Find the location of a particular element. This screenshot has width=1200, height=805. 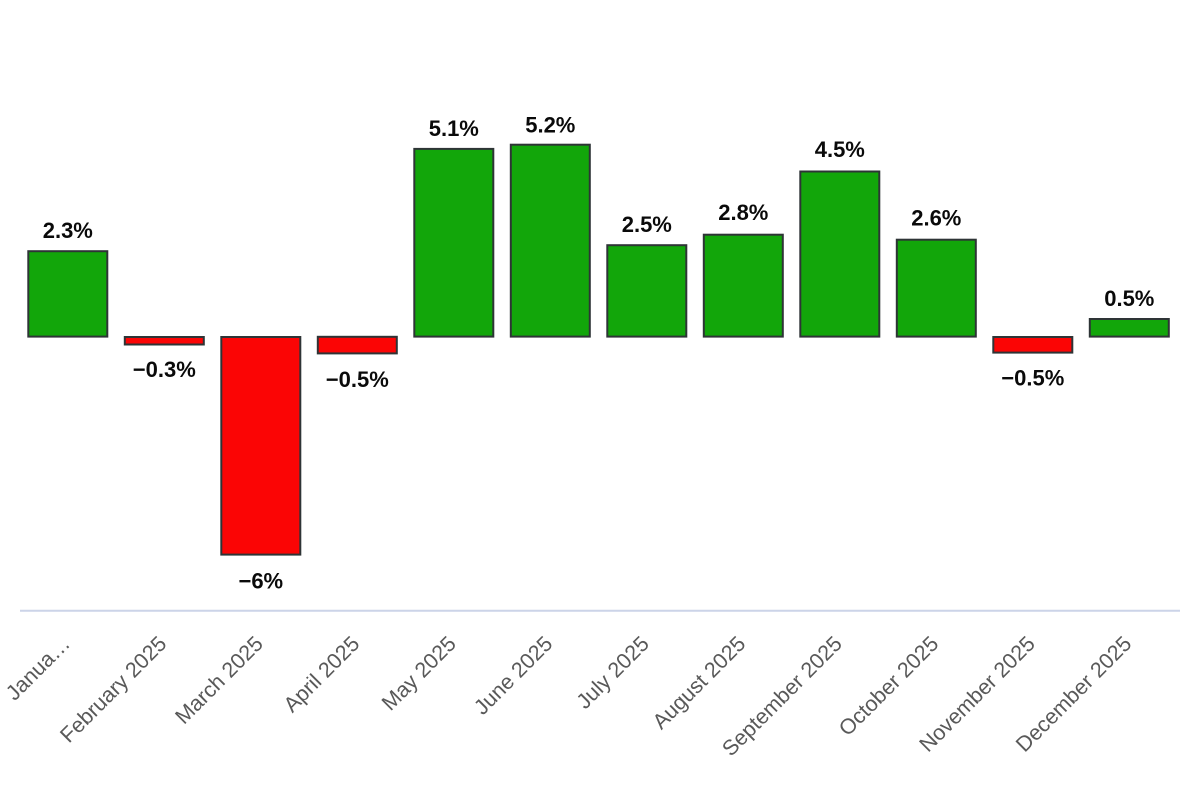

svg-text: −6% is located at coordinates (260, 581).